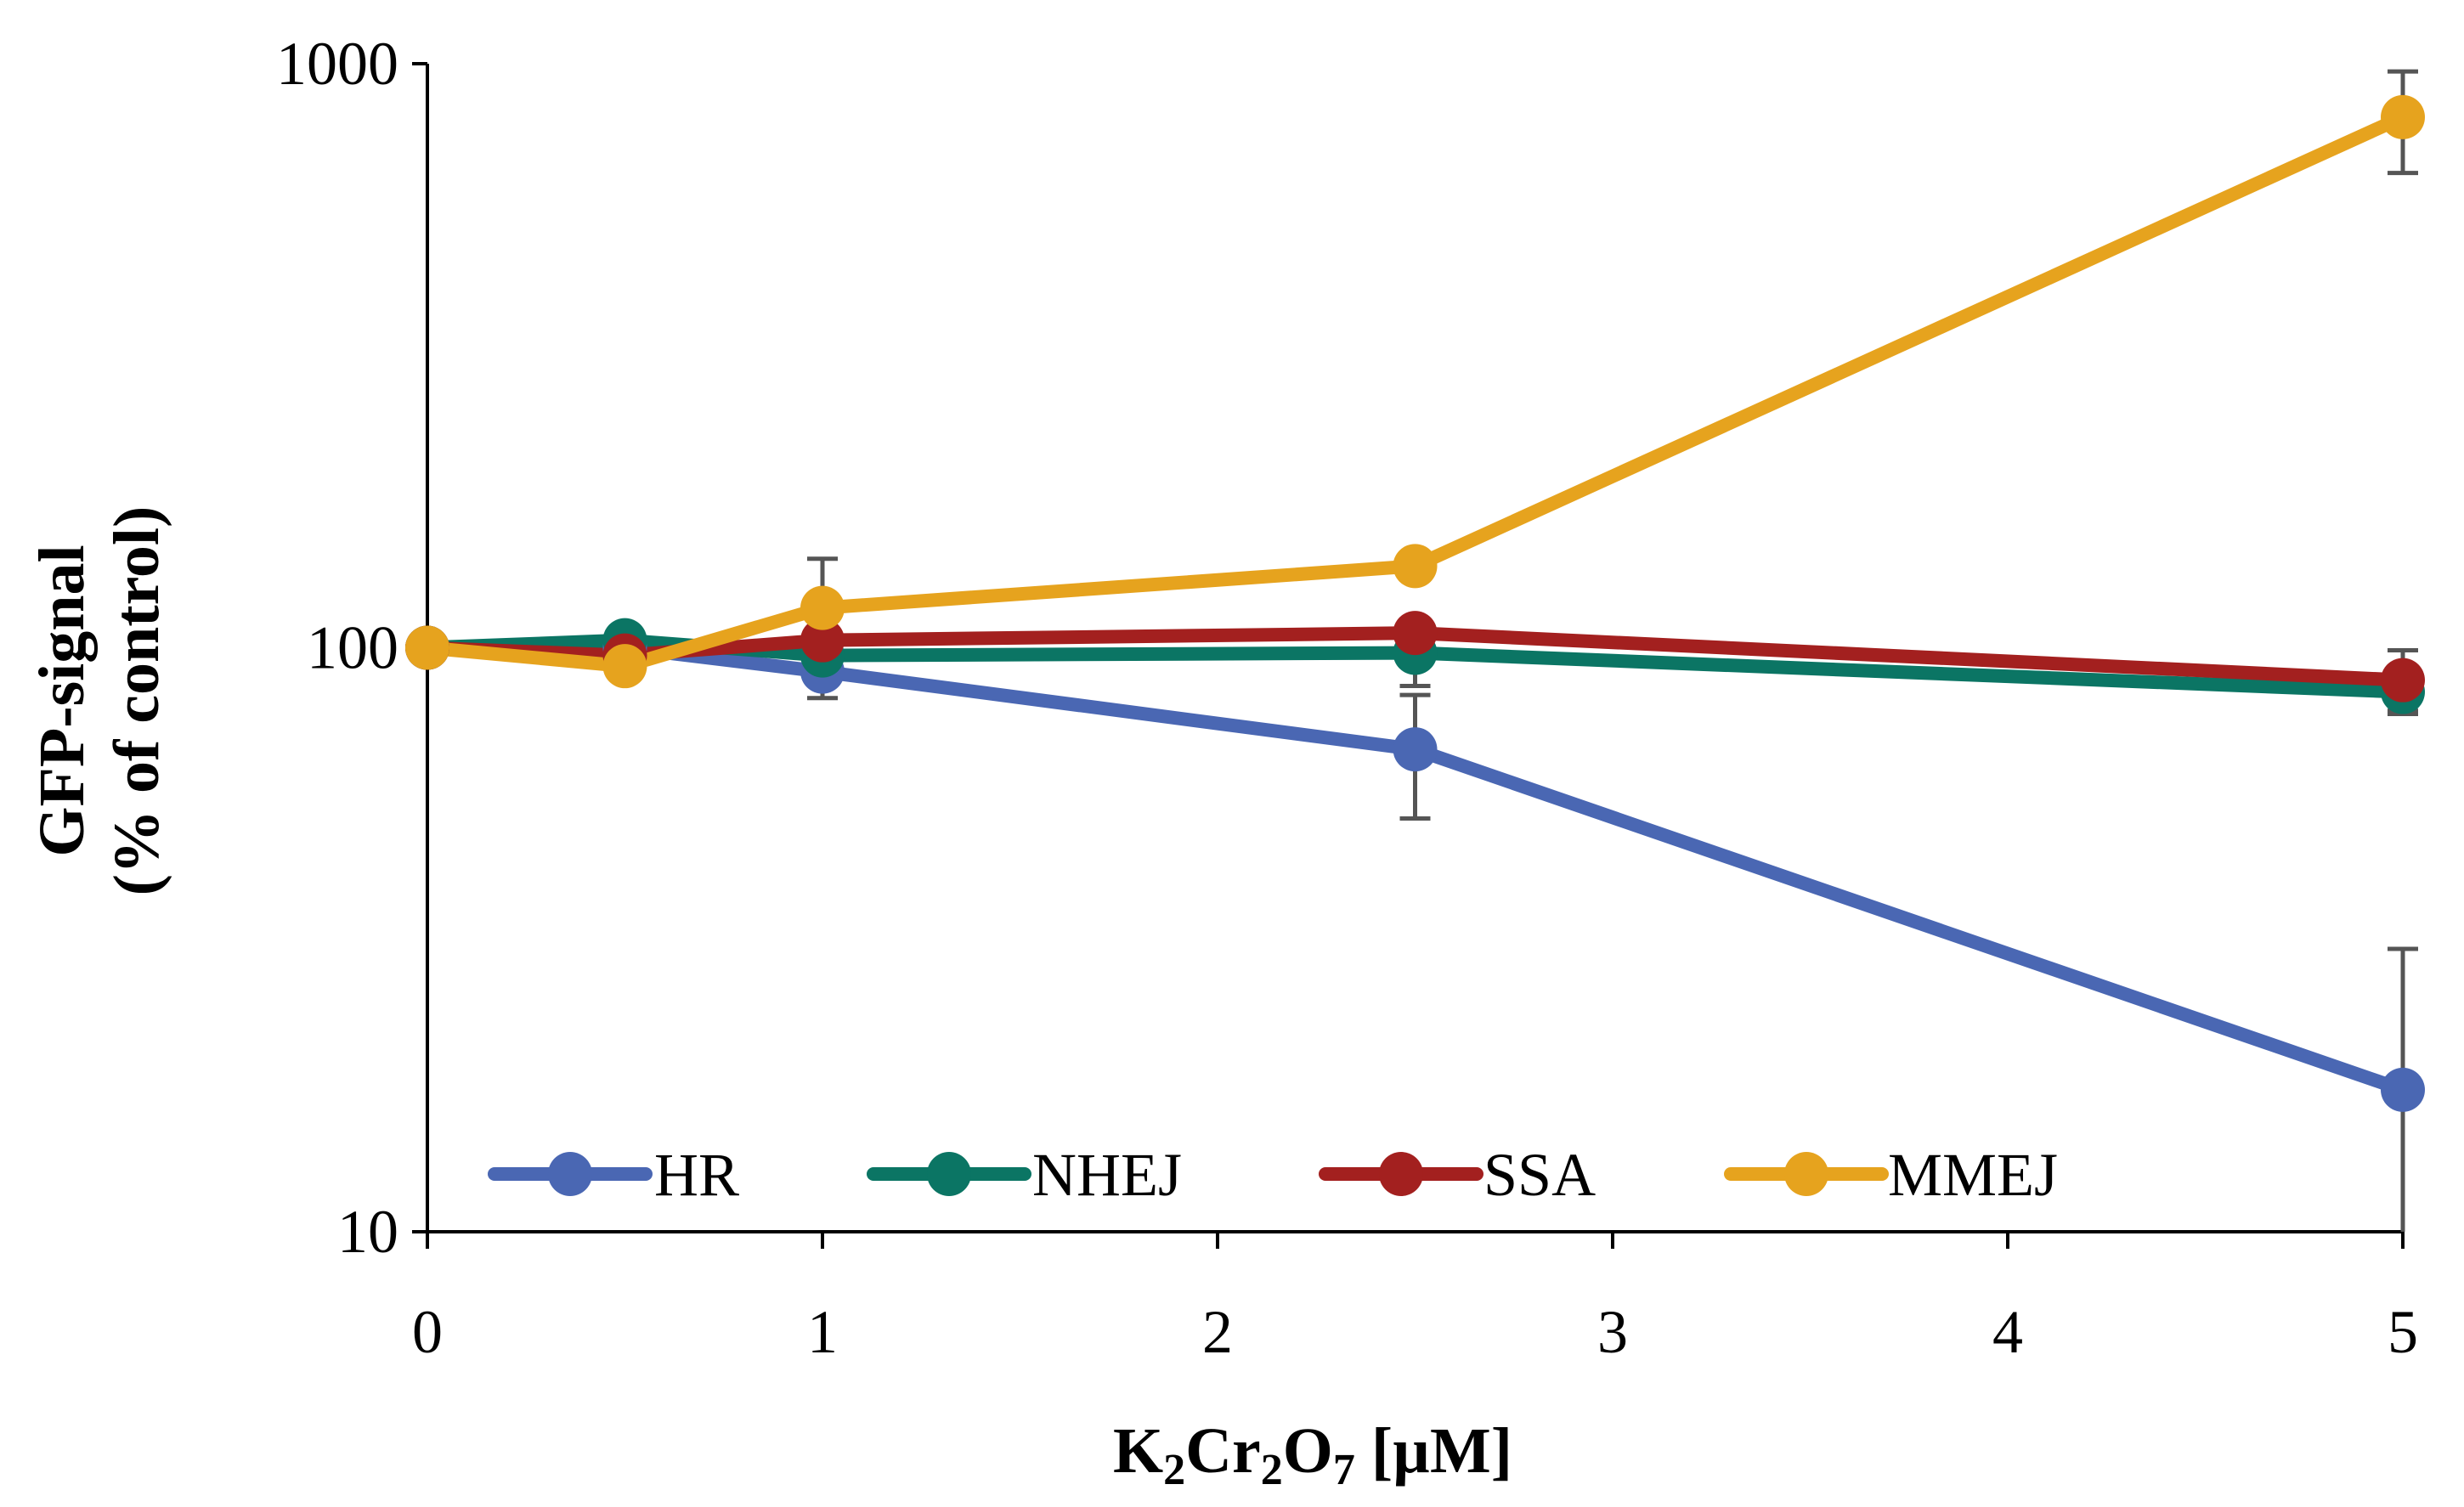 The image size is (2464, 1507). What do you see at coordinates (1539, 1175) in the screenshot?
I see `legend-label-ssa: SSA` at bounding box center [1539, 1175].